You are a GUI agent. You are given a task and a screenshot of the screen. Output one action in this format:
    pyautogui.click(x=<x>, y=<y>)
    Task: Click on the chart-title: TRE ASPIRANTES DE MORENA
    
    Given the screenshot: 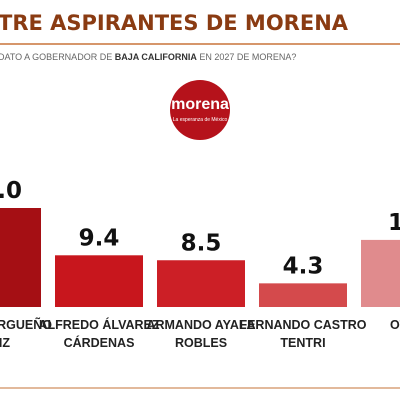 What is the action you would take?
    pyautogui.click(x=174, y=23)
    